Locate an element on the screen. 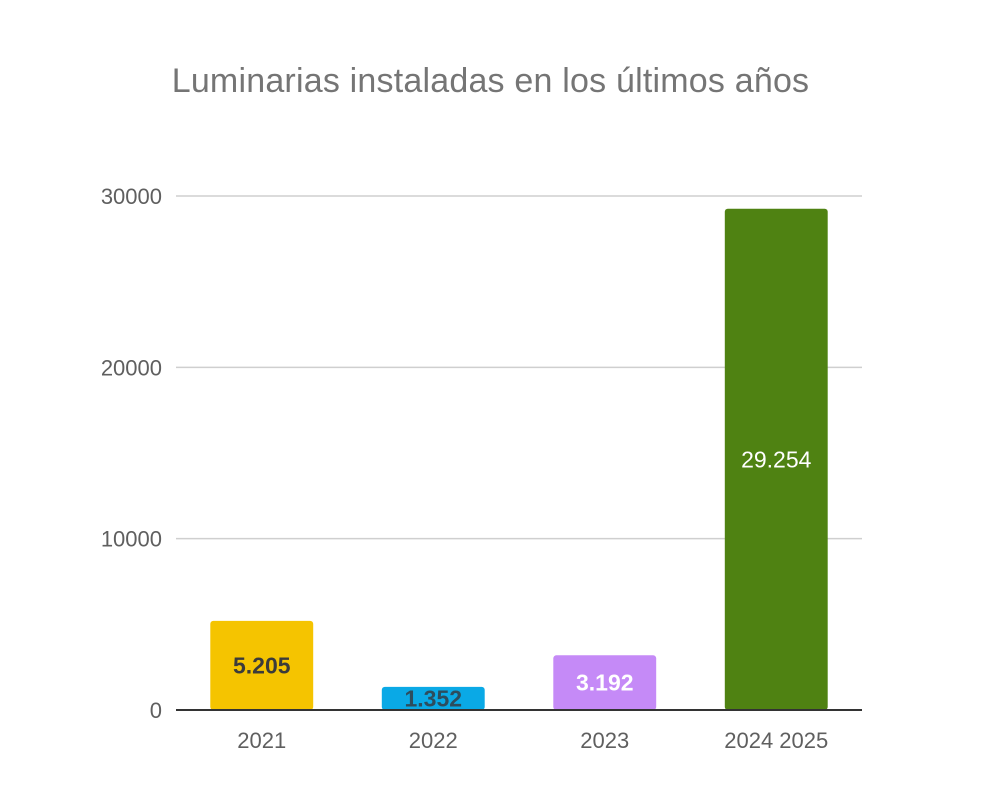 This screenshot has height=787, width=981. x-tick-label: 2024 2025 is located at coordinates (776, 740).